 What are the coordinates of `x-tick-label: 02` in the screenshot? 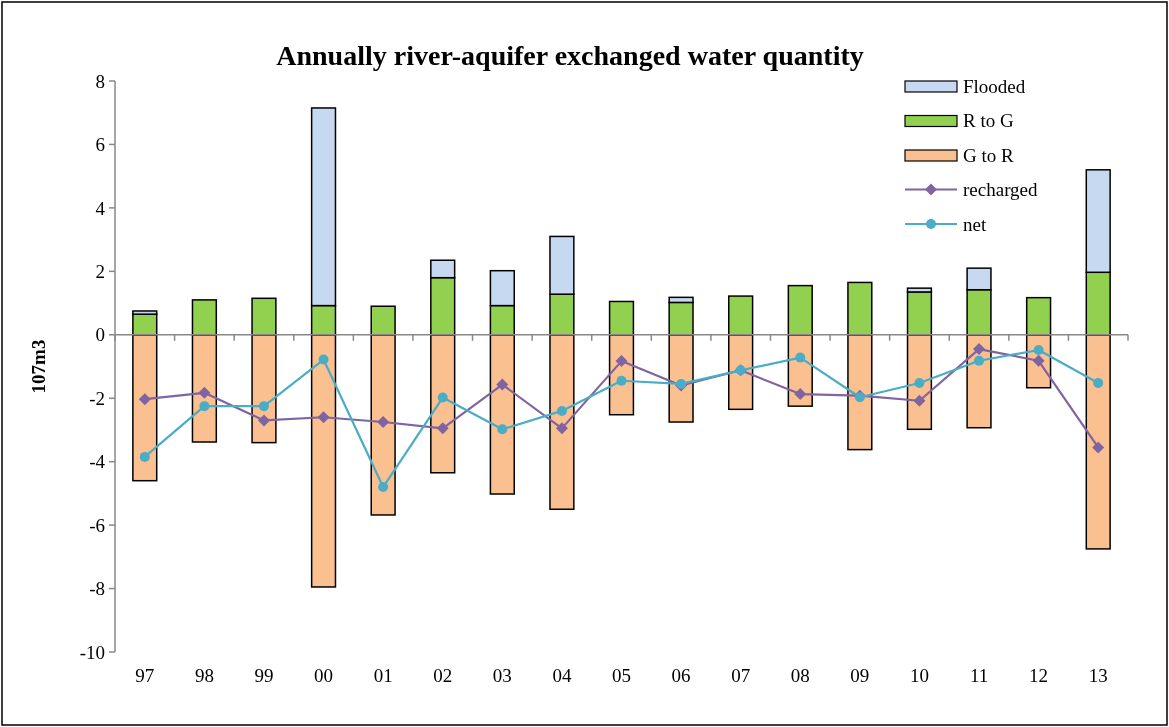 It's located at (443, 675).